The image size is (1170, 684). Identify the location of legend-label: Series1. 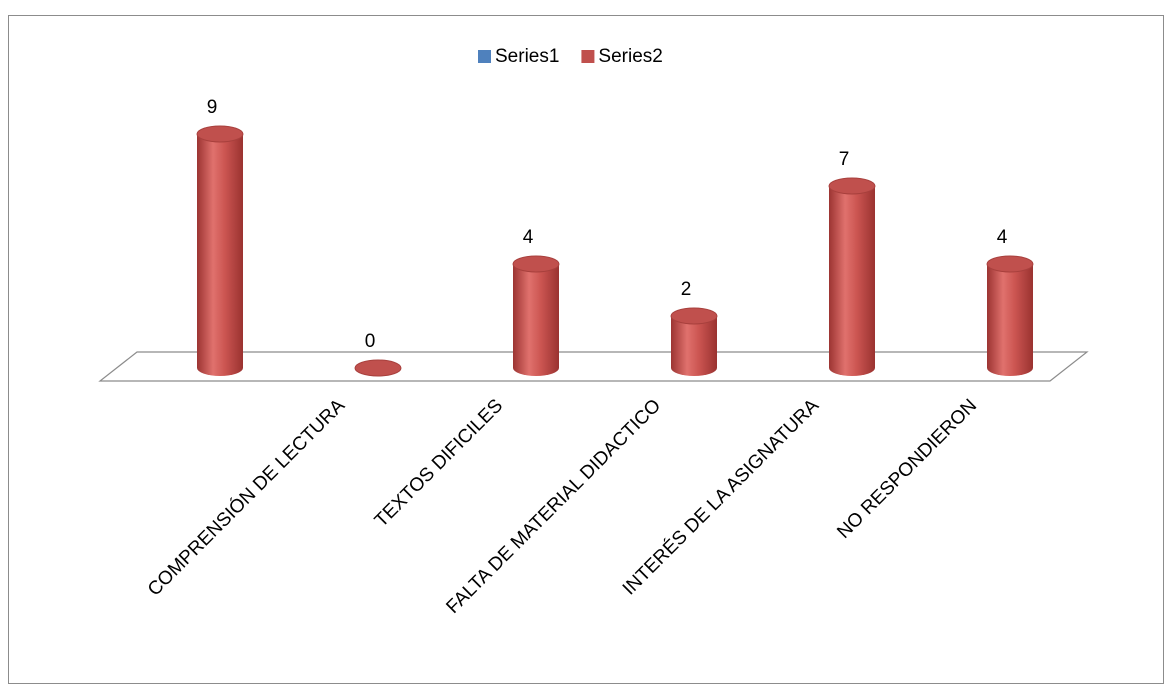
(527, 56).